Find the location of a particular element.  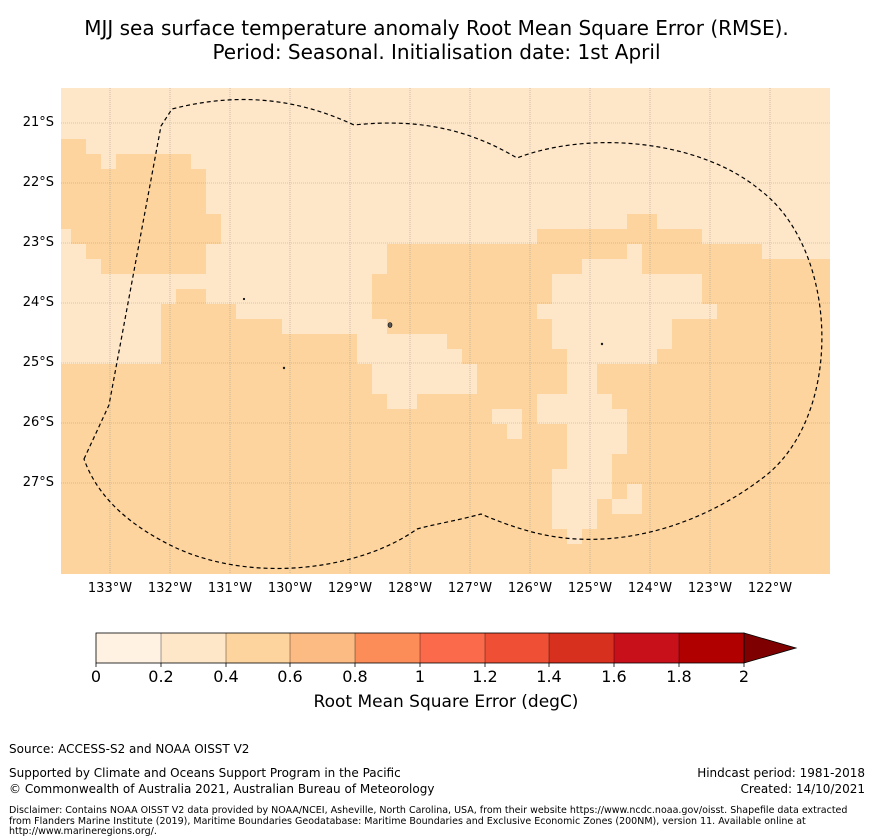

lat-label-25s: 25°S is located at coordinates (38, 362).